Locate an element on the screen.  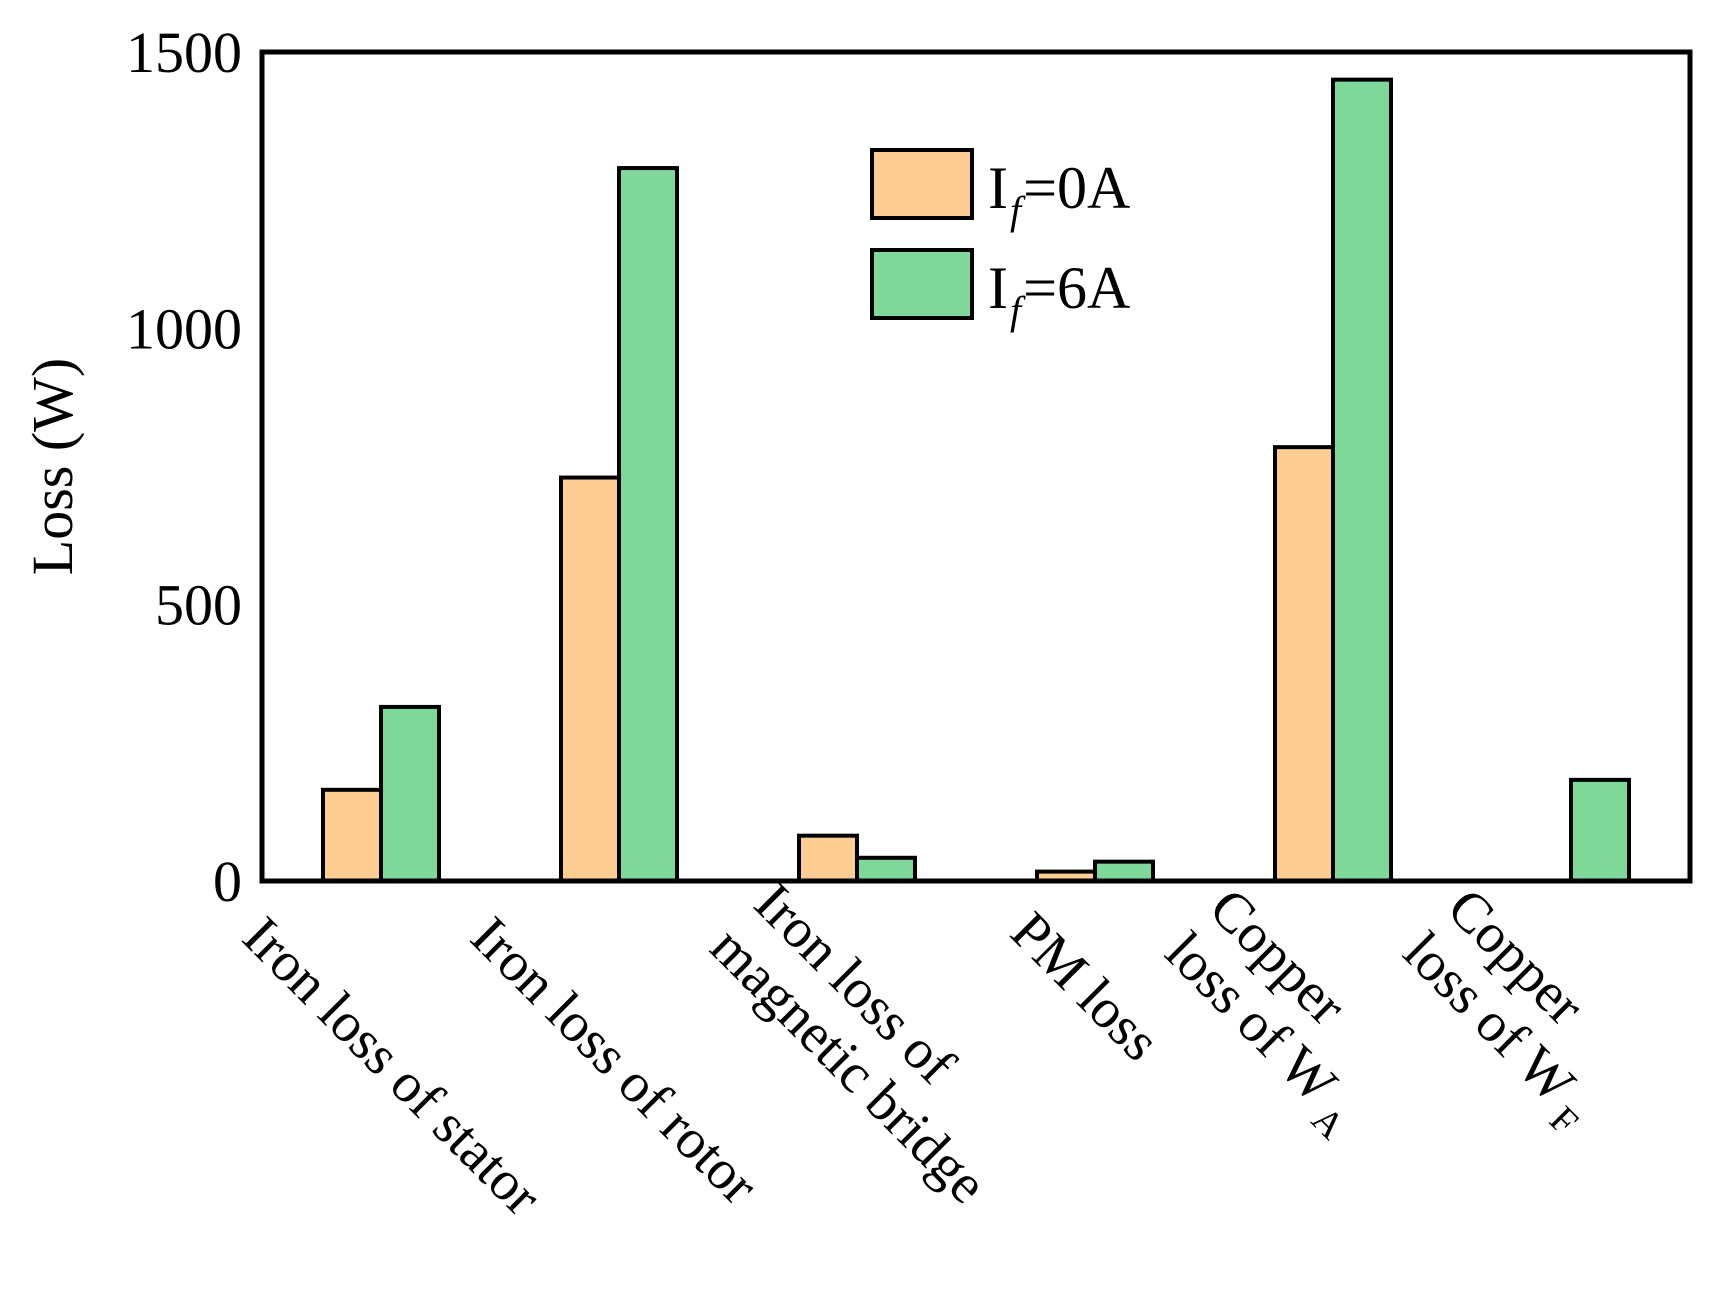
bar-series1-cat2 is located at coordinates (590, 679).